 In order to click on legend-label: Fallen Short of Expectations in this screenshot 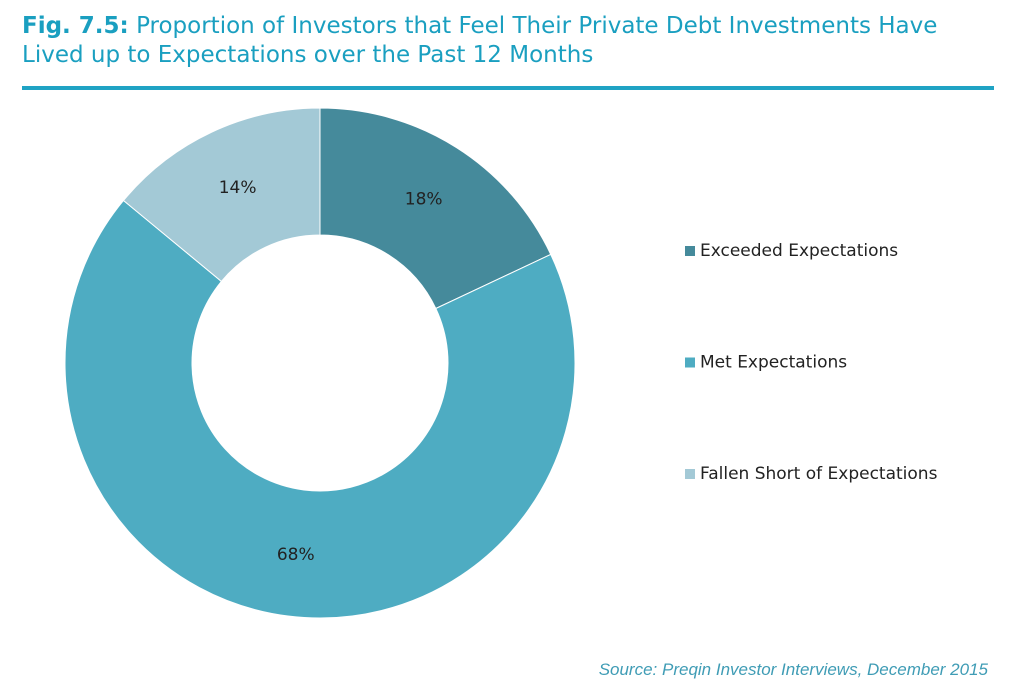, I will do `click(819, 474)`.